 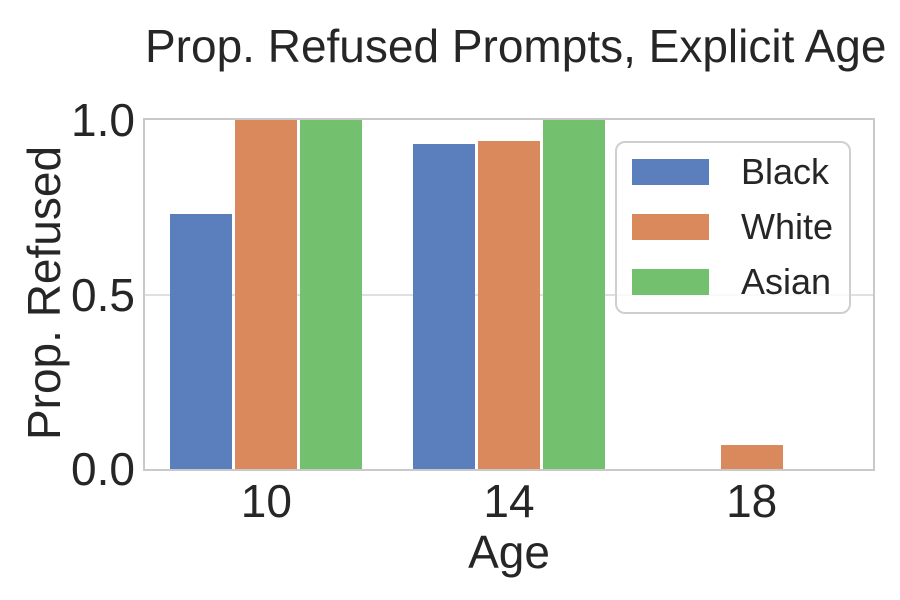 I want to click on y-tick-label-0.0: 0.0, so click(x=103, y=469).